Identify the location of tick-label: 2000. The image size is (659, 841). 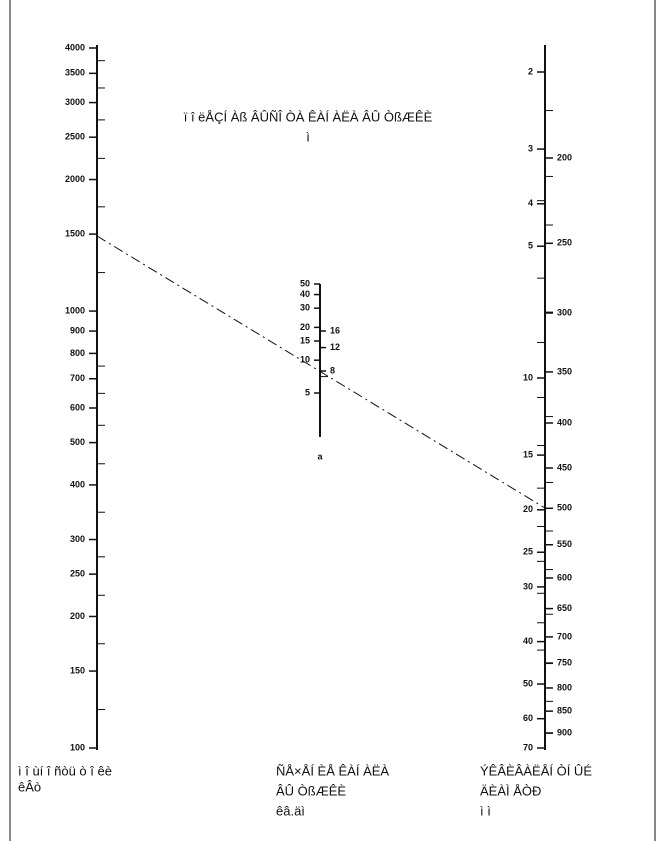
(75, 179).